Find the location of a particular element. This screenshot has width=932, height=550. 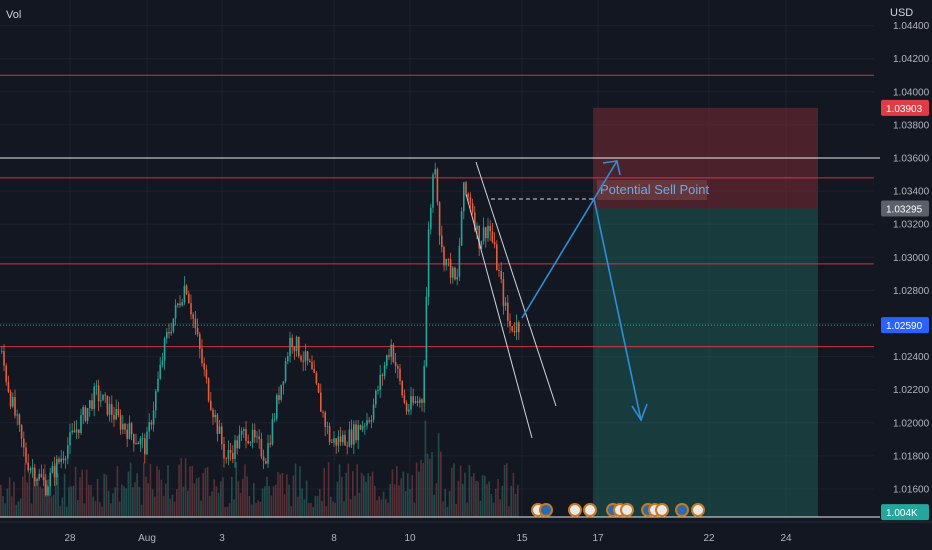

time-axis: 28 Aug 3 8 10 15 17 22 24 is located at coordinates (466, 532).